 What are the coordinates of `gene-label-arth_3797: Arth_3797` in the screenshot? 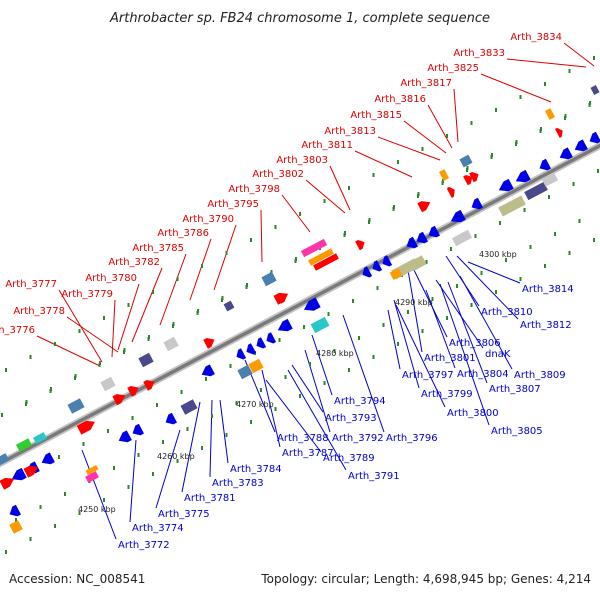 It's located at (428, 375).